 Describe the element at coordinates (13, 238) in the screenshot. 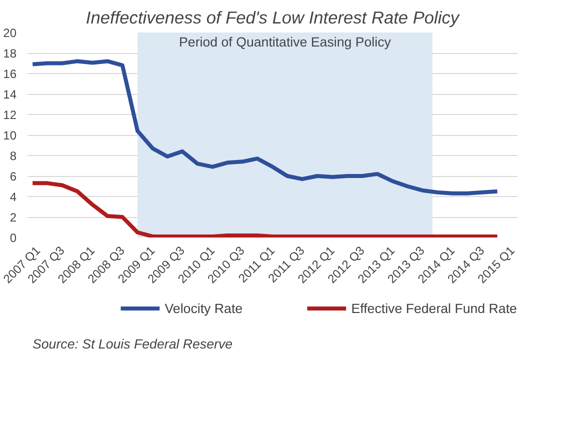

I see `y-tick-label: 0` at that location.